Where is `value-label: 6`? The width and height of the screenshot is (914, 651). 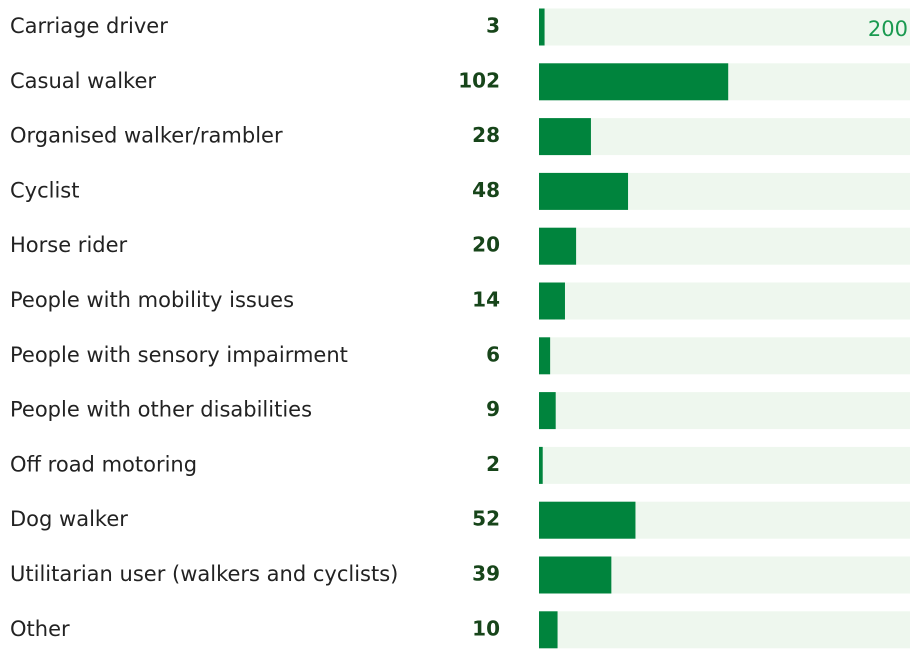 value-label: 6 is located at coordinates (493, 354).